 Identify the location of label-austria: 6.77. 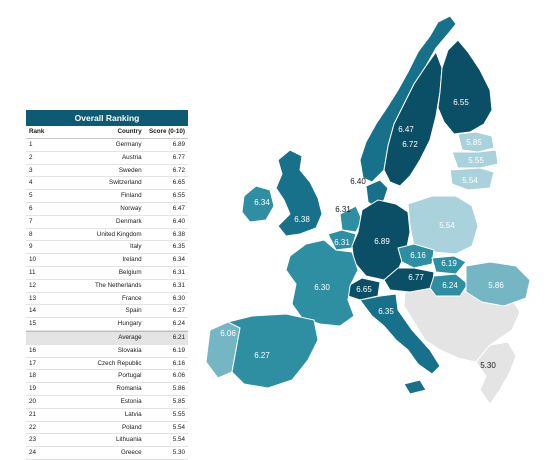
(416, 277).